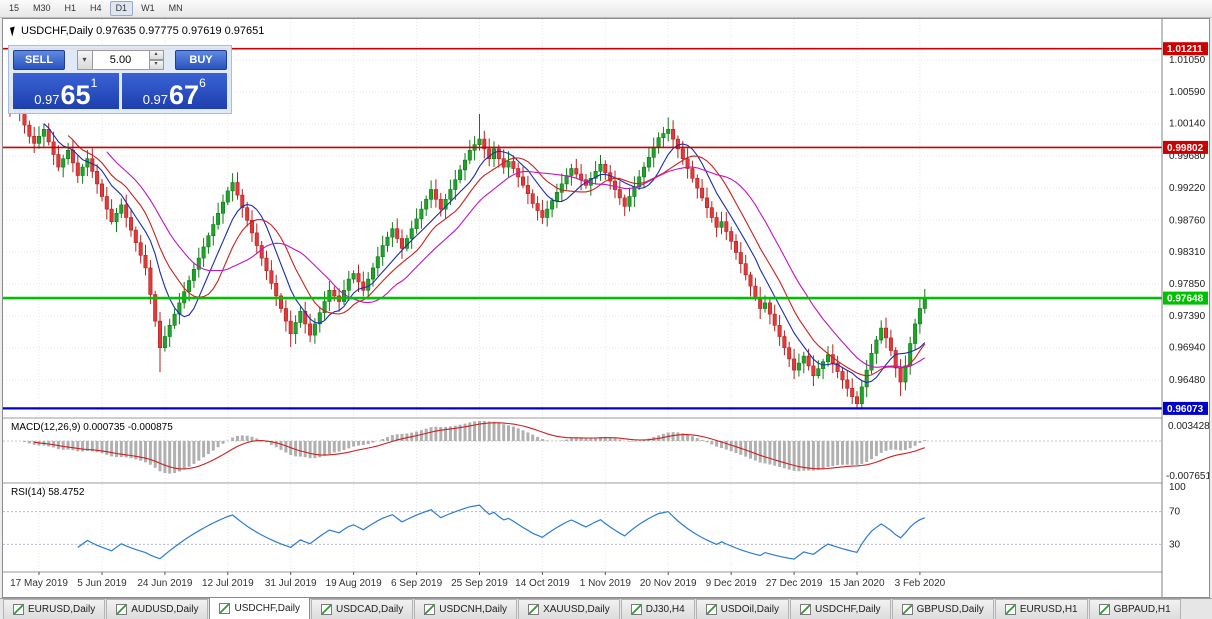  What do you see at coordinates (175, 8) in the screenshot?
I see `timeframe-button-mn: MN` at bounding box center [175, 8].